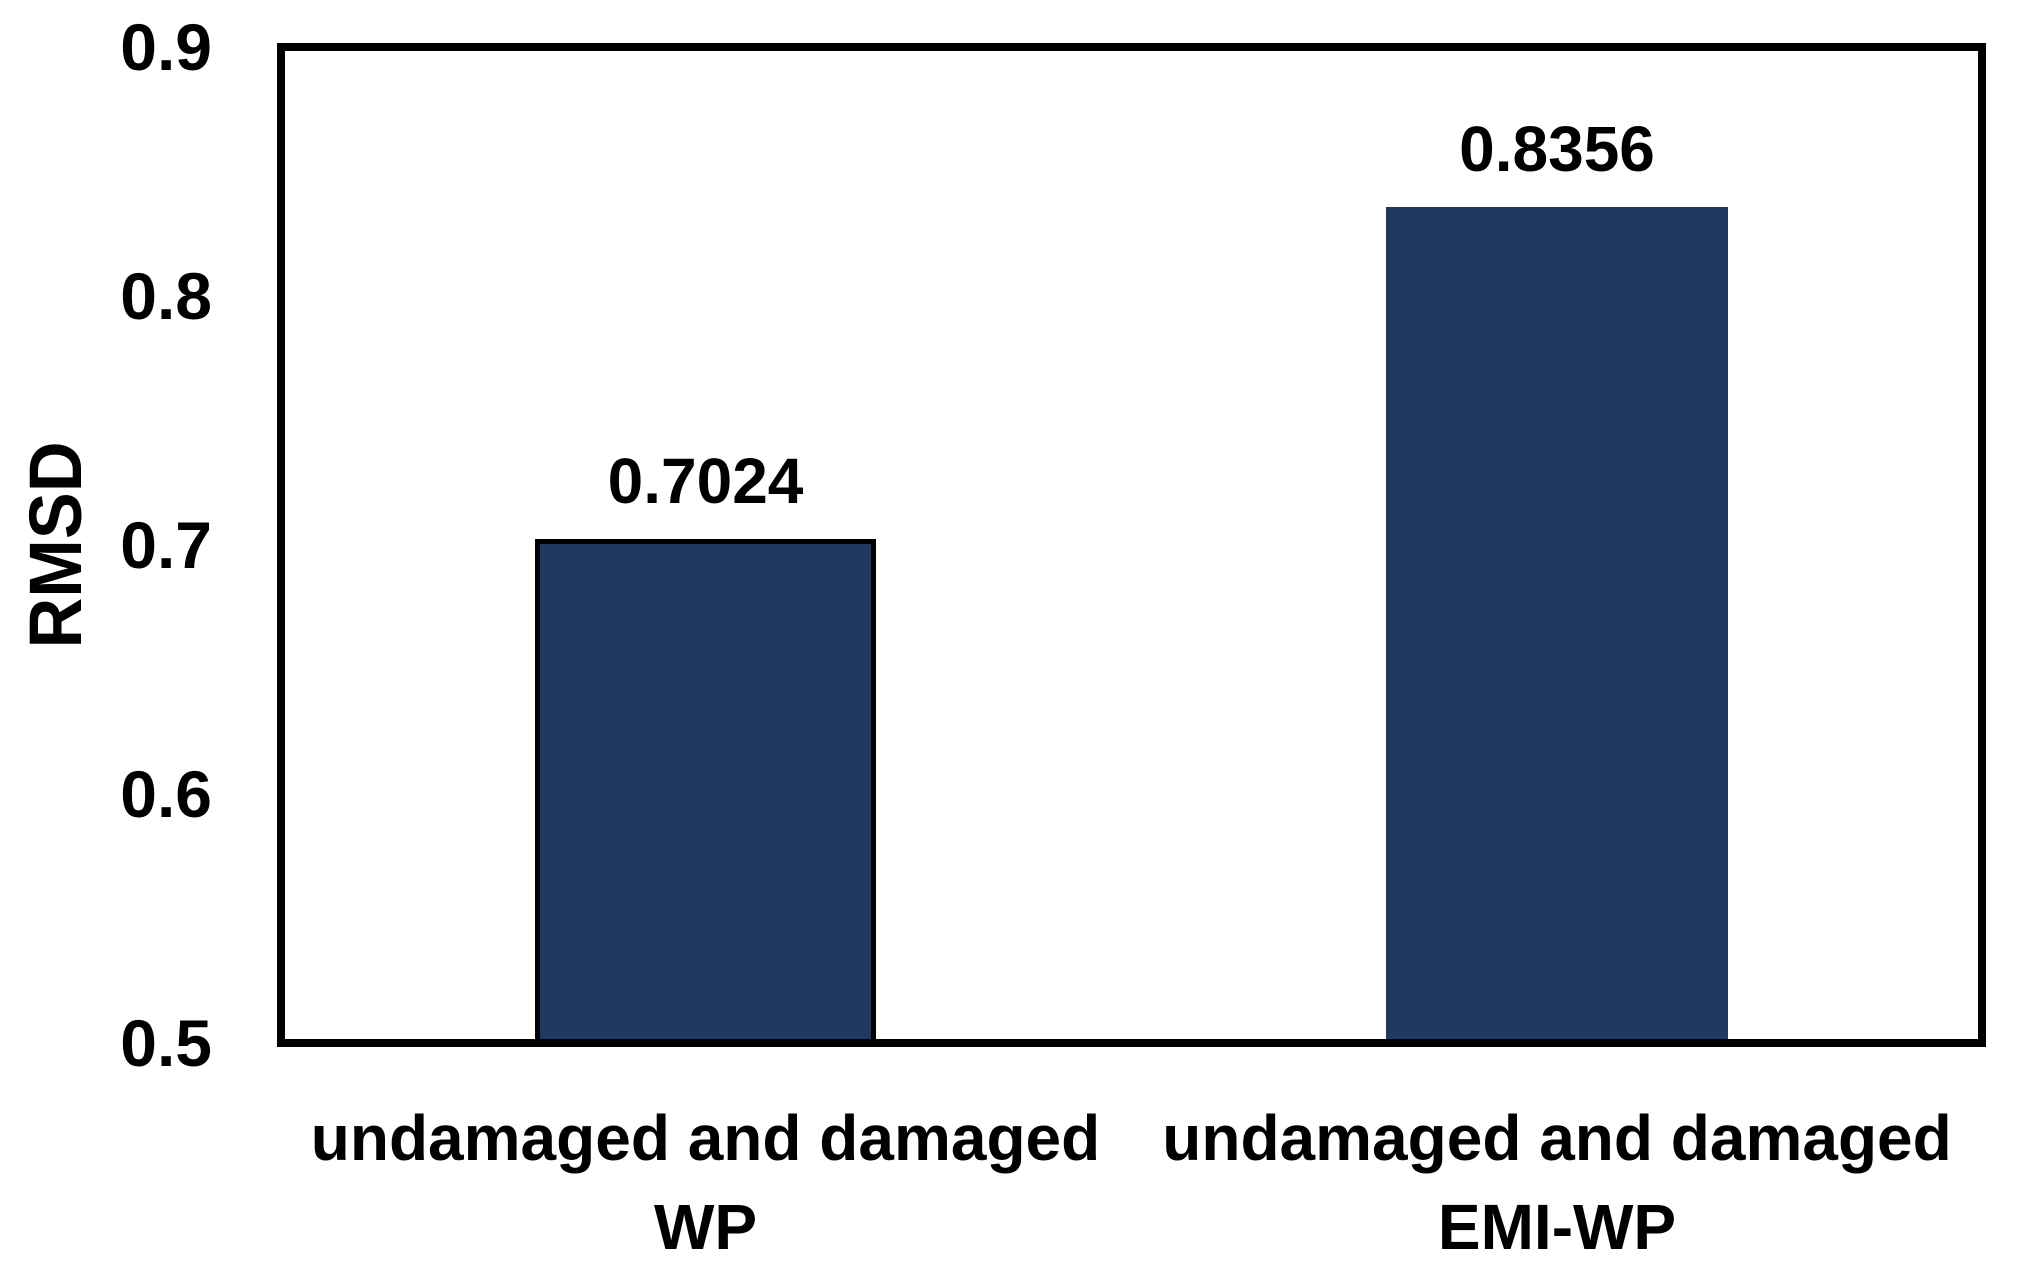 This screenshot has height=1279, width=2019. Describe the element at coordinates (705, 481) in the screenshot. I see `bar-value-label-1: 0.7024` at that location.